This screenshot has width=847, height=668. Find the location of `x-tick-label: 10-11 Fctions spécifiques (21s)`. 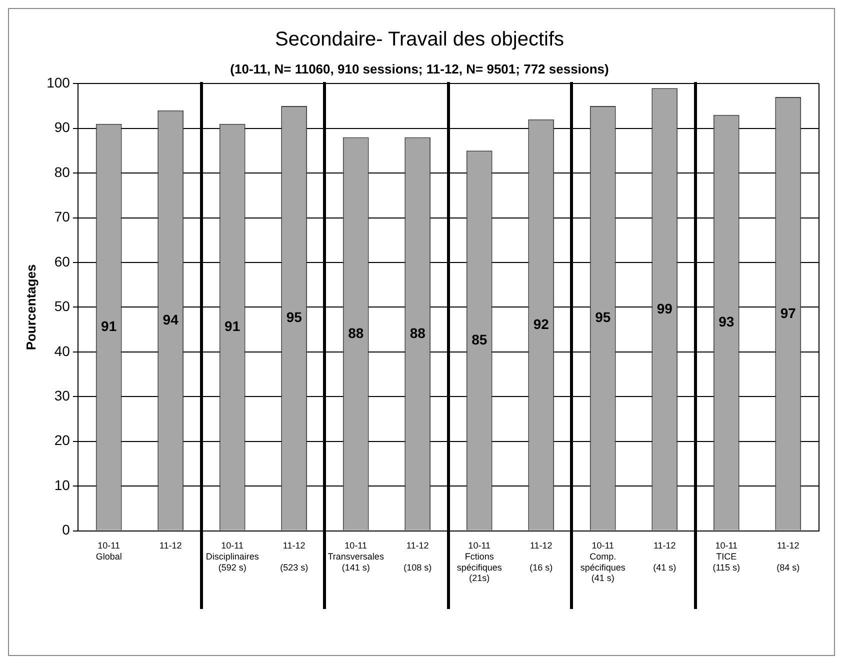

x-tick-label: 10-11 Fctions spécifiques (21s) is located at coordinates (479, 562).